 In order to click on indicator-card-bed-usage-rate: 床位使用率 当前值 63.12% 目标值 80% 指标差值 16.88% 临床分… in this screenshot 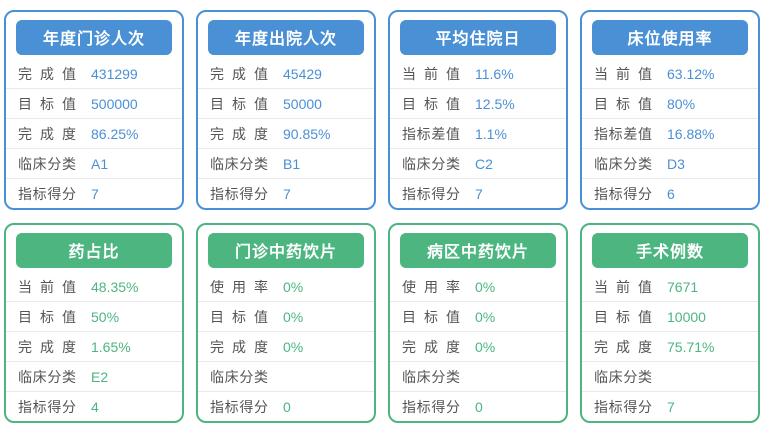, I will do `click(670, 110)`.